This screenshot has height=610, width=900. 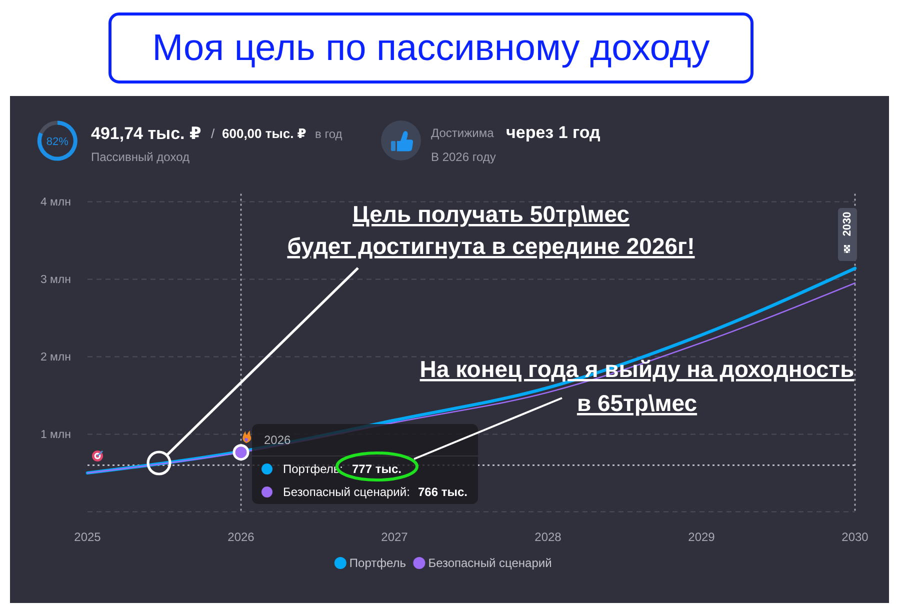 I want to click on y-tick-label: 2 млн, so click(x=55, y=358).